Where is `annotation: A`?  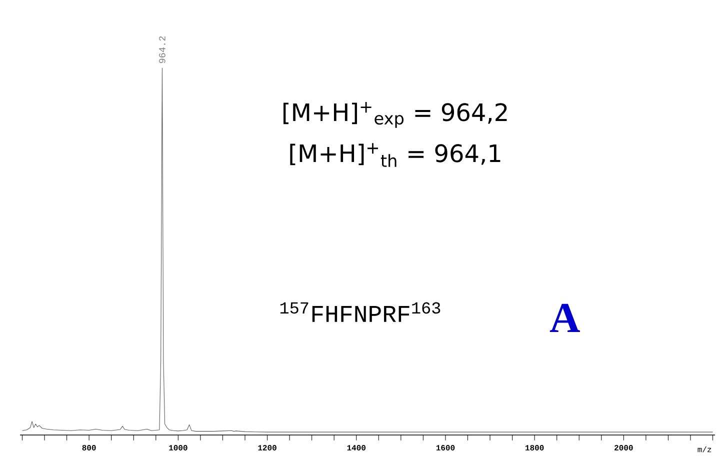
annotation: A is located at coordinates (565, 318).